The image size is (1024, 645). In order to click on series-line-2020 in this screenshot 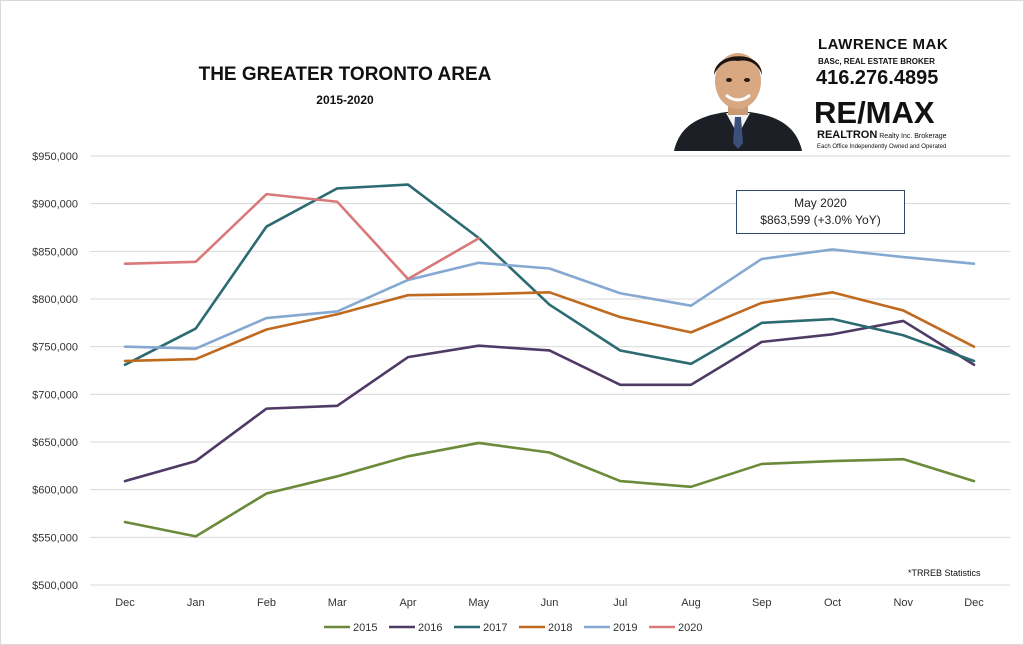, I will do `click(302, 236)`.